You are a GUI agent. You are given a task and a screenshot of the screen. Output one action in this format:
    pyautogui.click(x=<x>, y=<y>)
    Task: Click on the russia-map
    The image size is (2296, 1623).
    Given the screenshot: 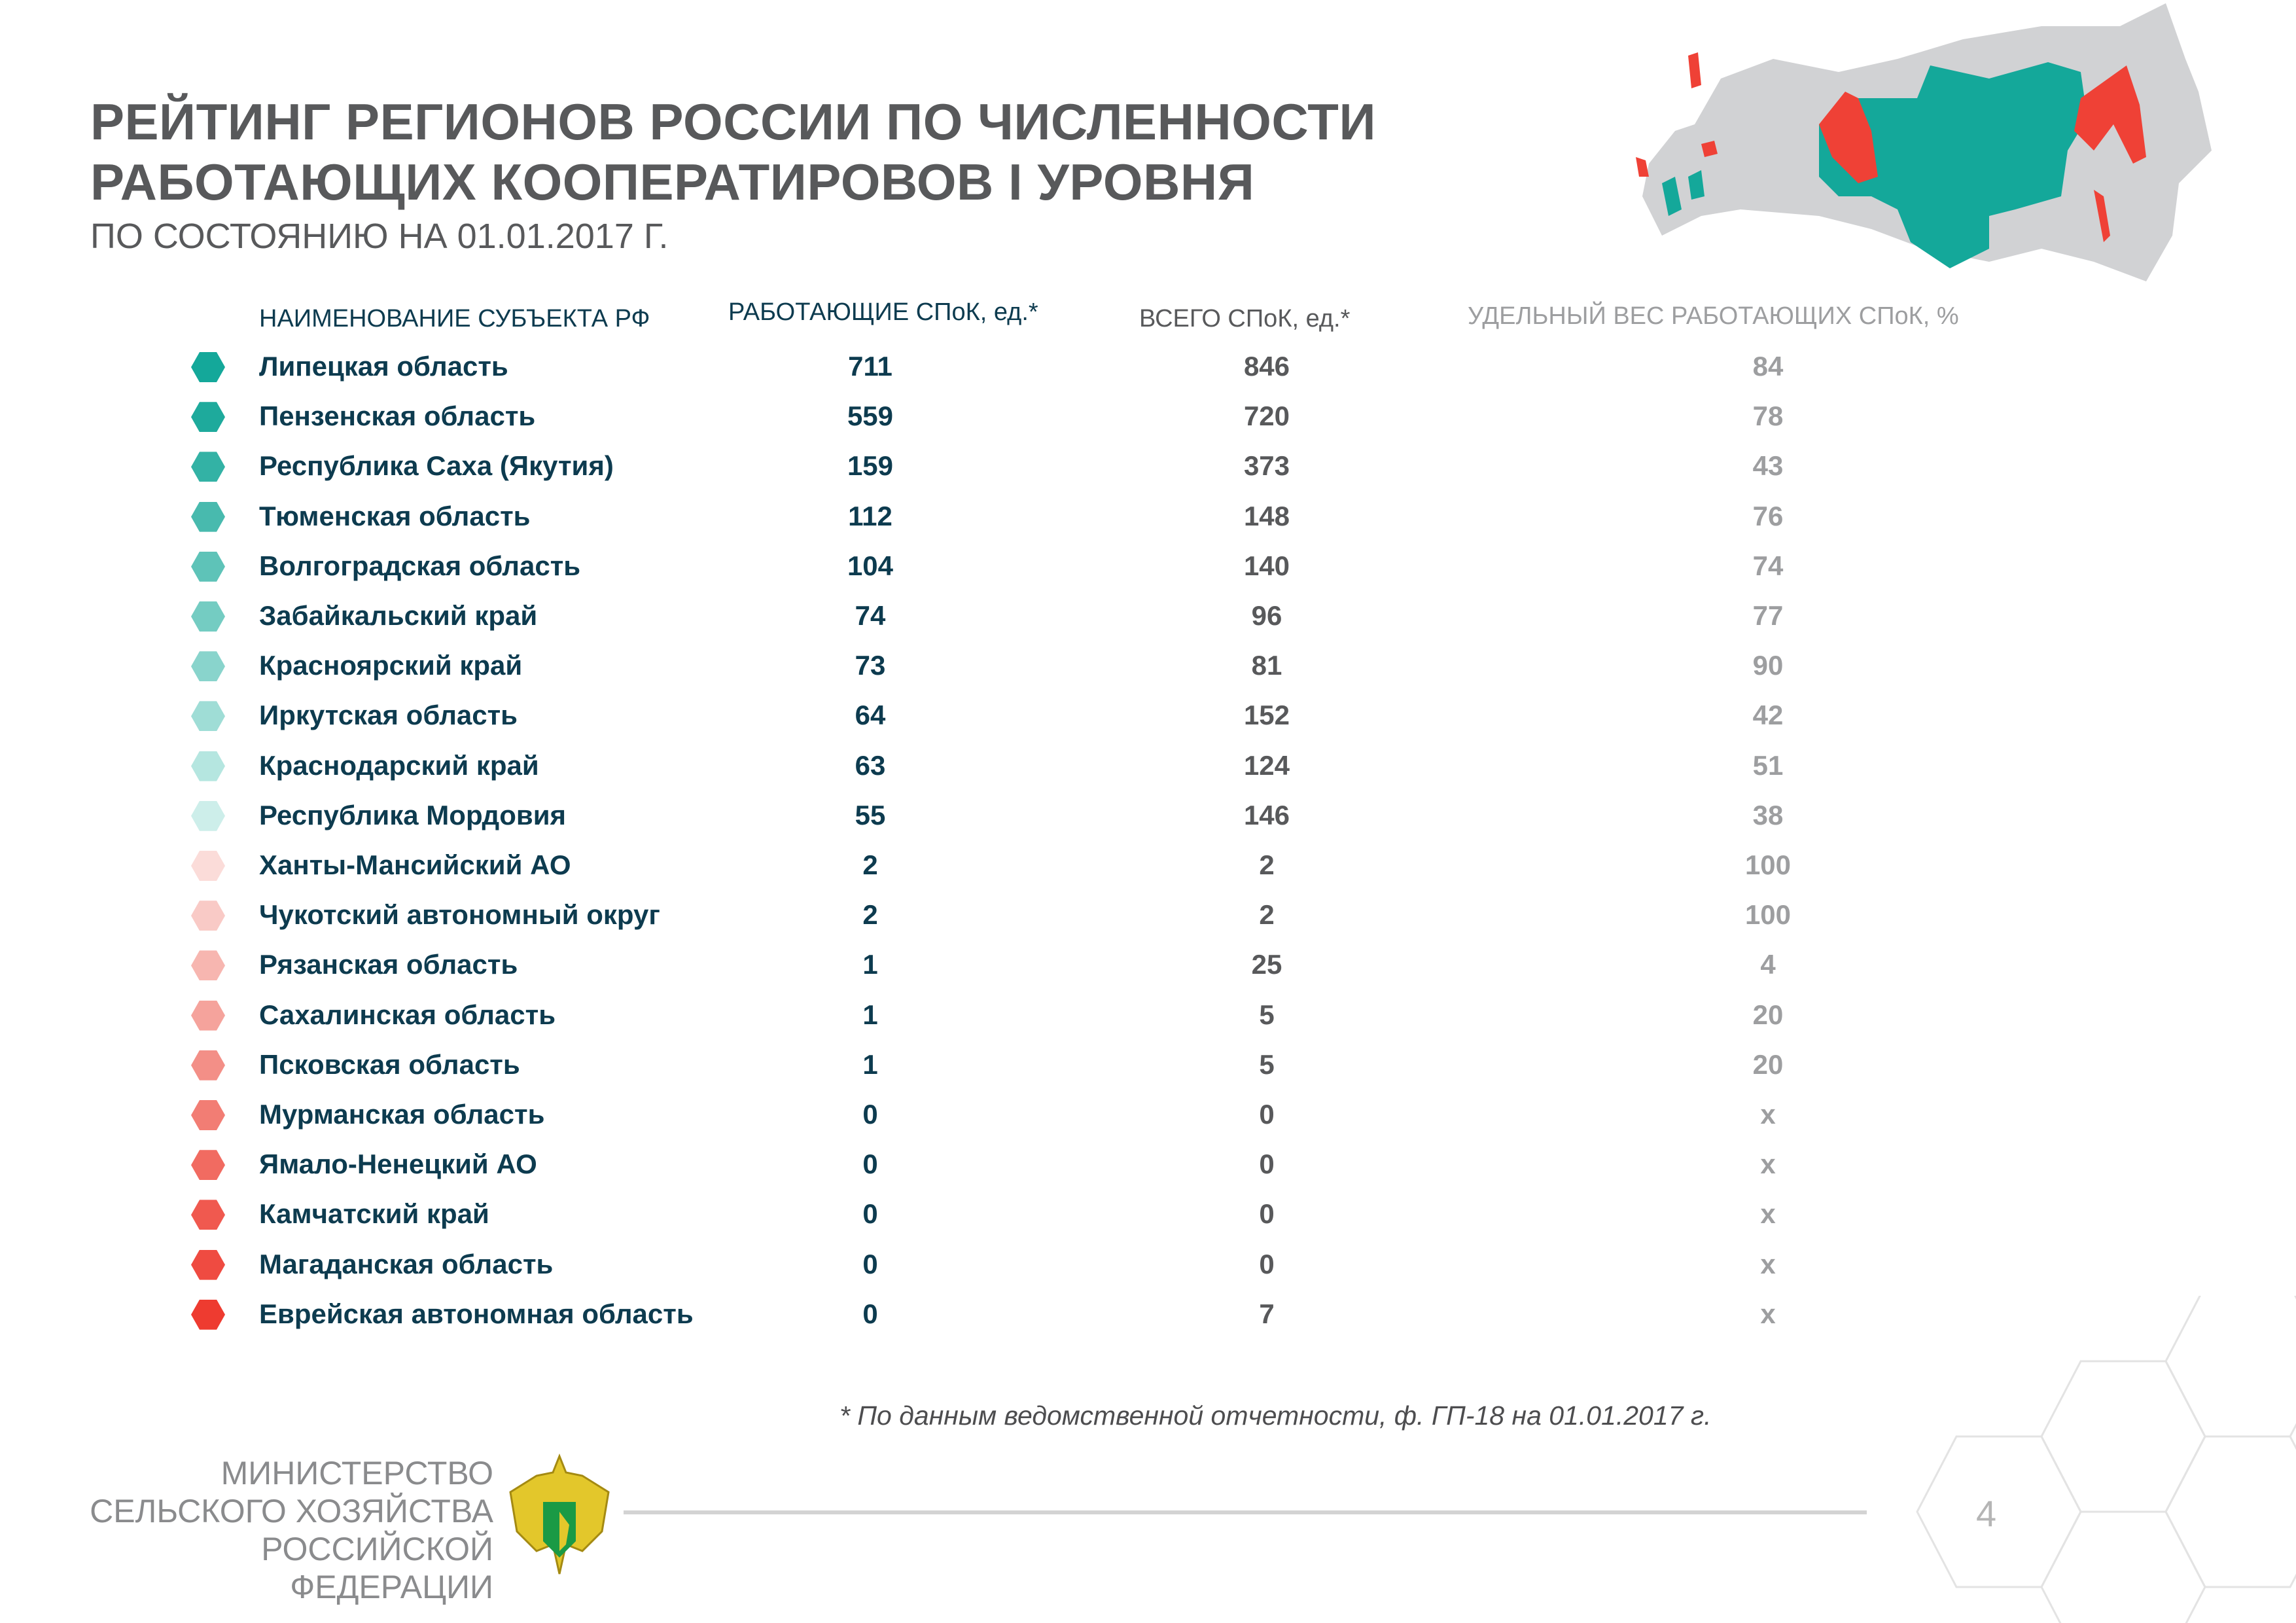 What is the action you would take?
    pyautogui.click(x=1924, y=142)
    